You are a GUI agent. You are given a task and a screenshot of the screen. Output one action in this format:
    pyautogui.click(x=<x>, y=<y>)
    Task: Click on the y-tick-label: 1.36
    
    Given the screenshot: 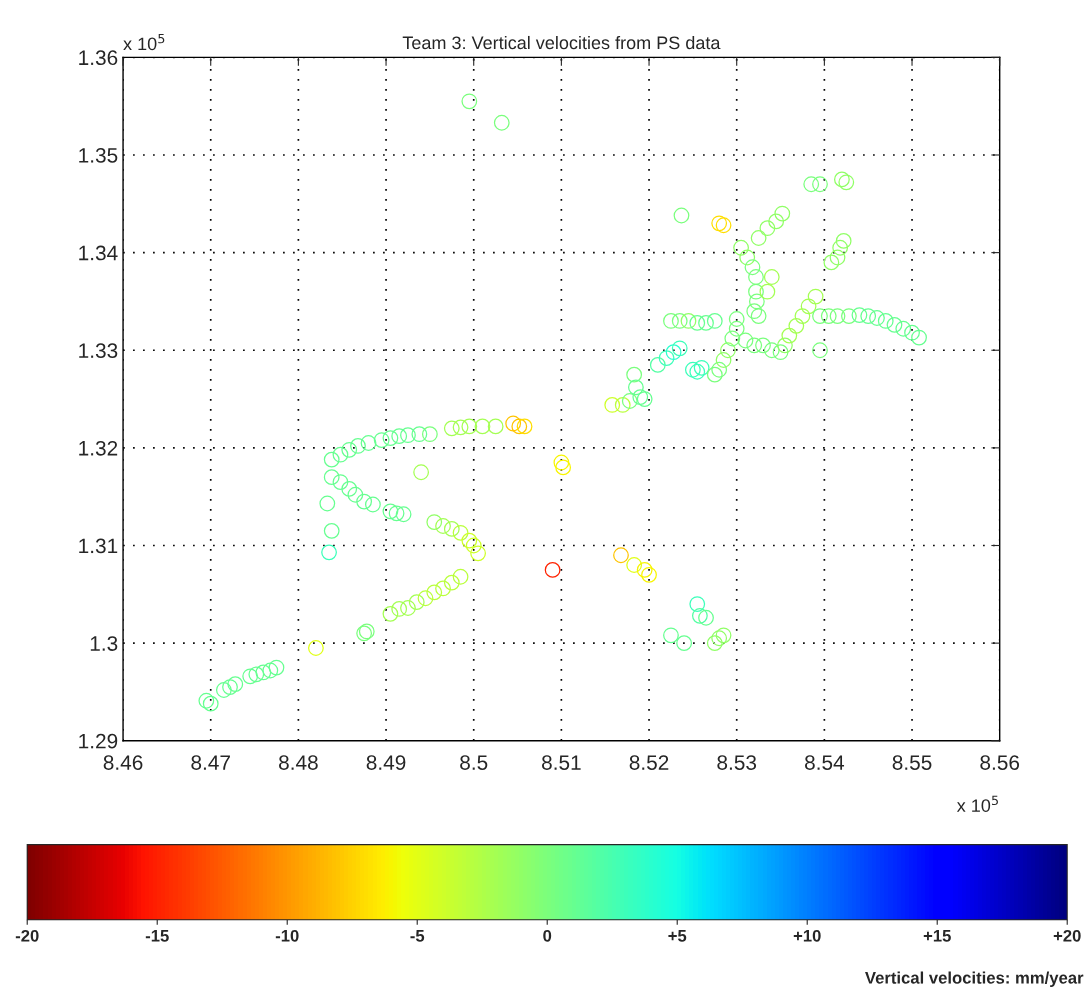 What is the action you would take?
    pyautogui.click(x=98, y=58)
    